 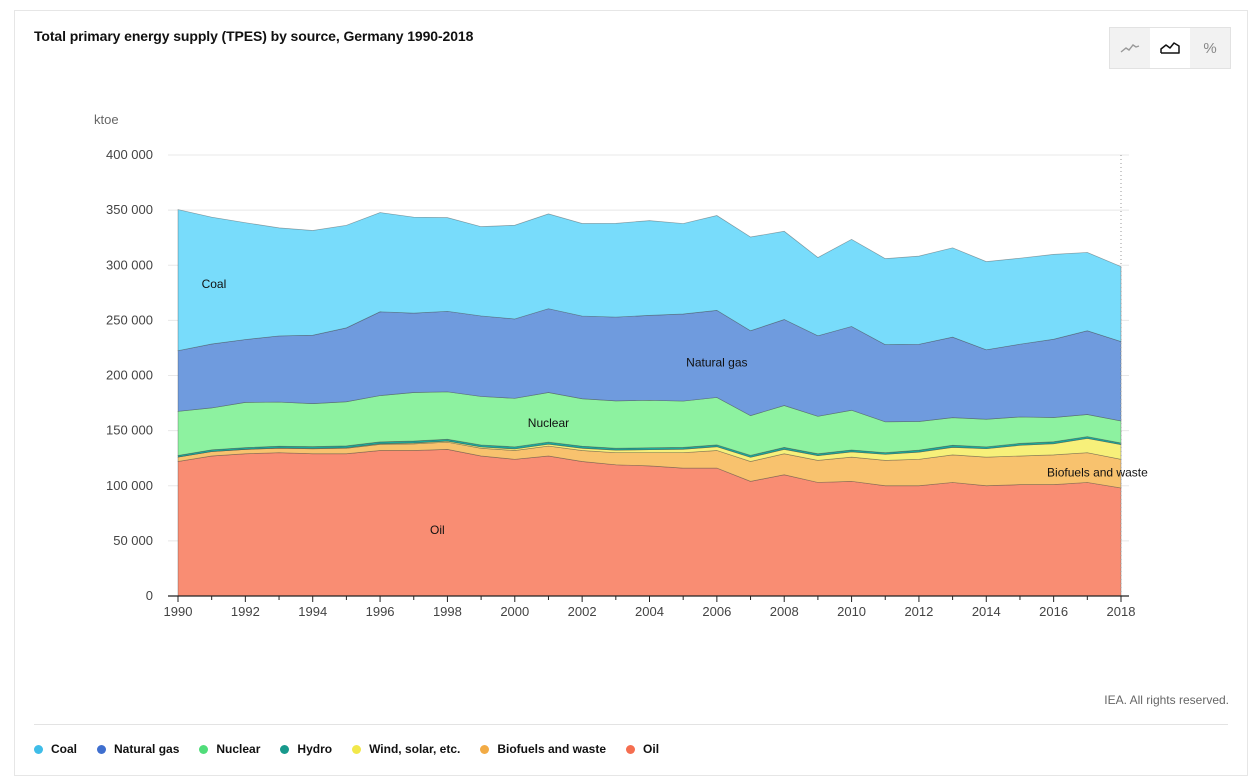 What do you see at coordinates (178, 611) in the screenshot?
I see `x-tick-label: 1990` at bounding box center [178, 611].